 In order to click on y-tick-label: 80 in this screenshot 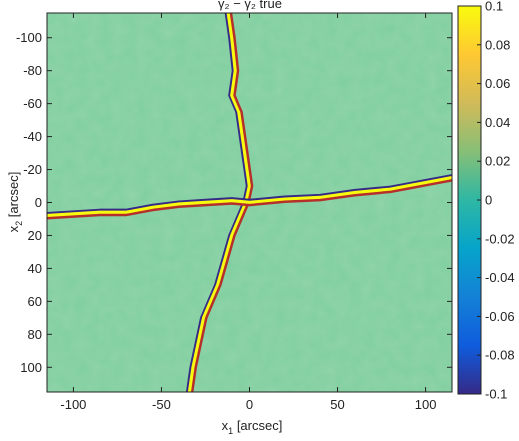, I will do `click(35, 334)`.